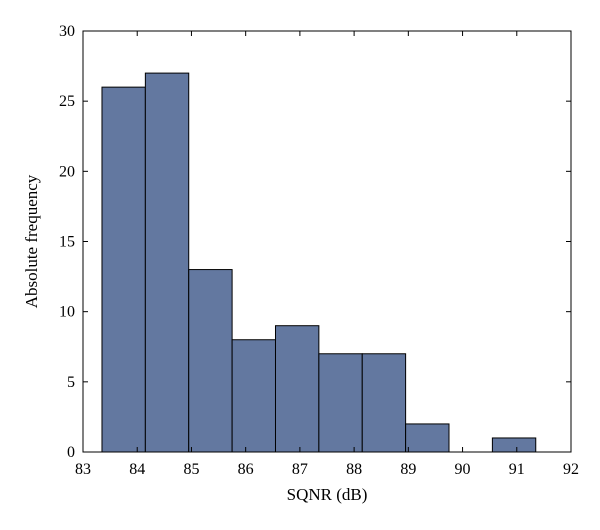 The height and width of the screenshot is (530, 600). What do you see at coordinates (137, 469) in the screenshot?
I see `x-tick-label: 84` at bounding box center [137, 469].